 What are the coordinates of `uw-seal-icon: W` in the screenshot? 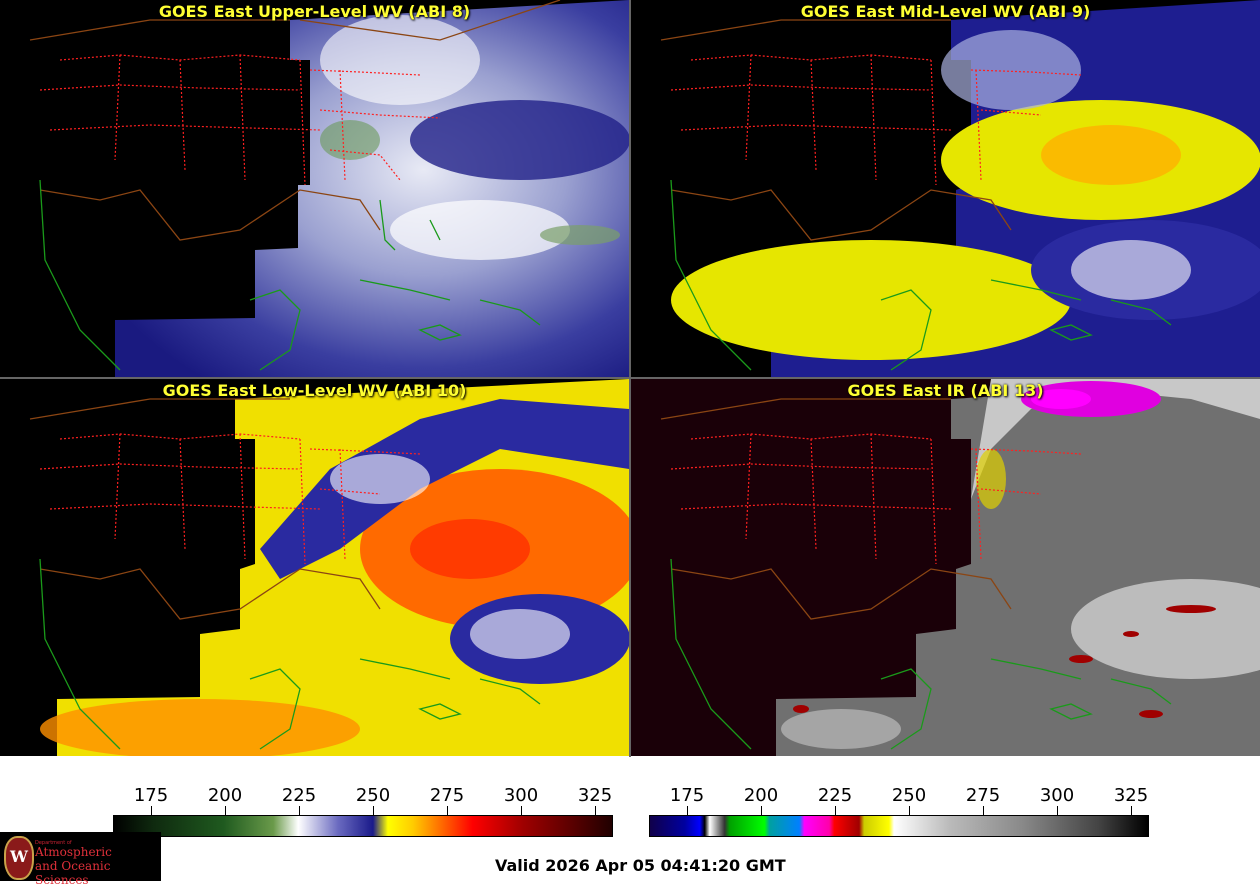 It's located at (19, 858).